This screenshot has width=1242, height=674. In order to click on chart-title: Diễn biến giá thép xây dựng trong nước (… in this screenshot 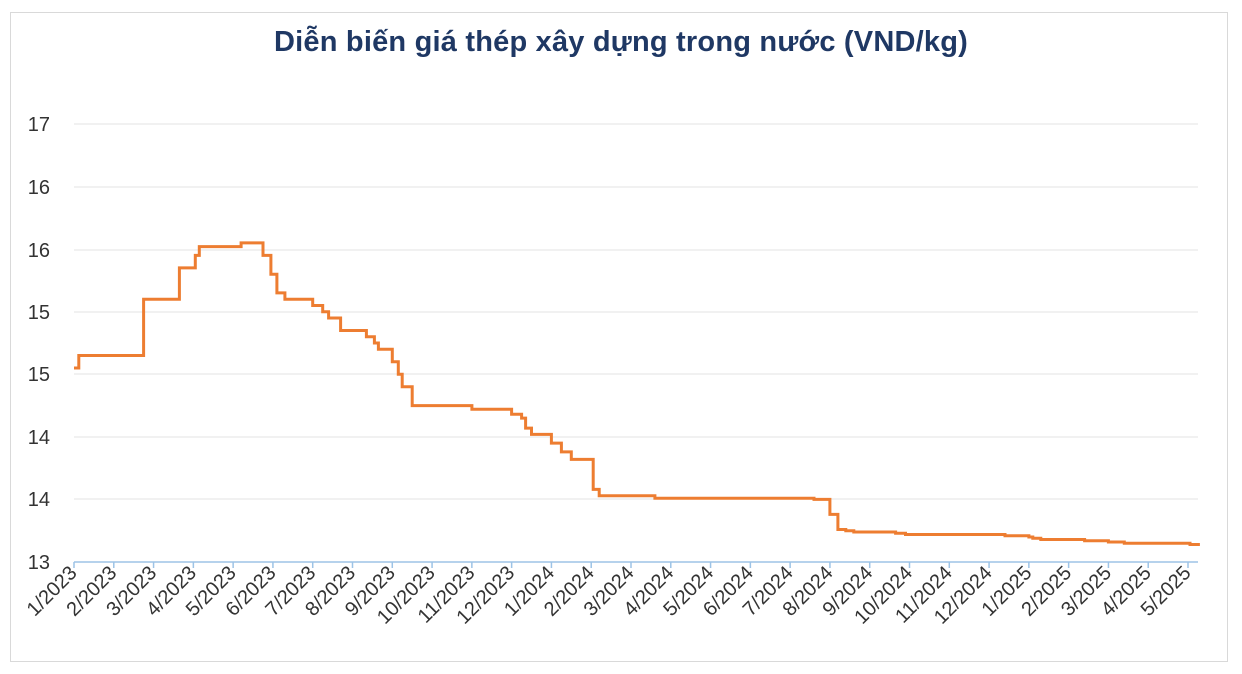, I will do `click(621, 42)`.